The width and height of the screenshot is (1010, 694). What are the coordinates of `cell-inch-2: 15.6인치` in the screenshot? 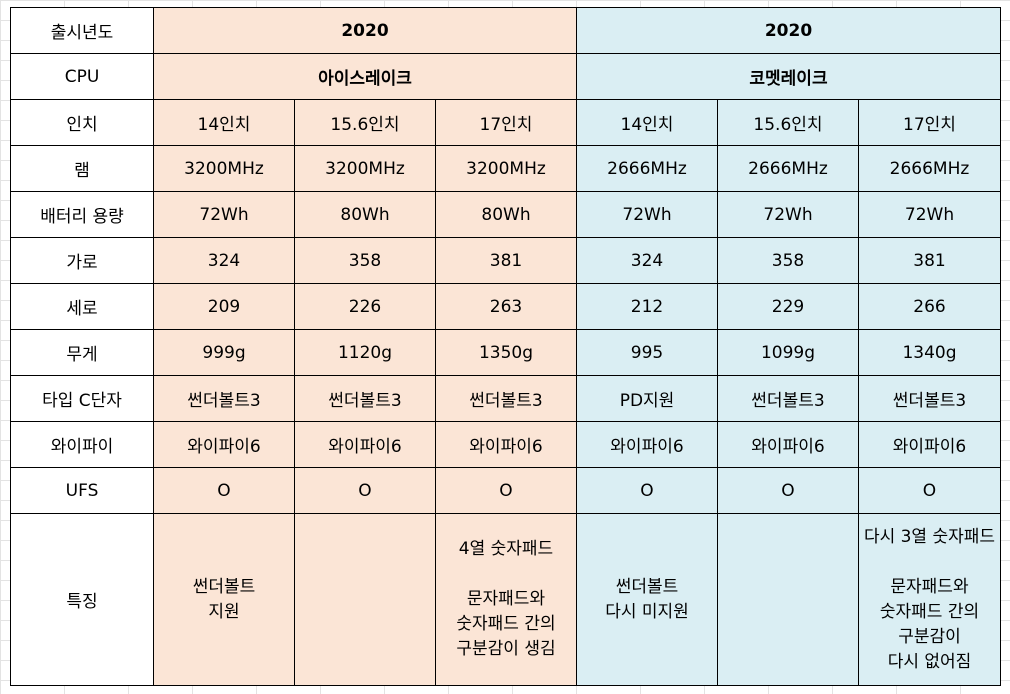 It's located at (365, 122).